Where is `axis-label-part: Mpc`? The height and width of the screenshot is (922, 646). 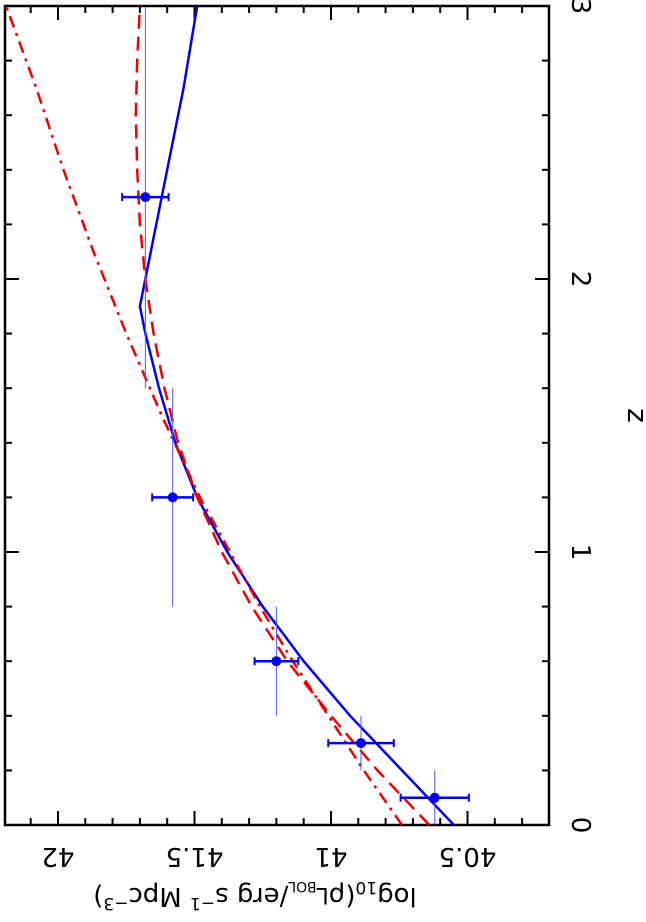 axis-label-part: Mpc is located at coordinates (159, 896).